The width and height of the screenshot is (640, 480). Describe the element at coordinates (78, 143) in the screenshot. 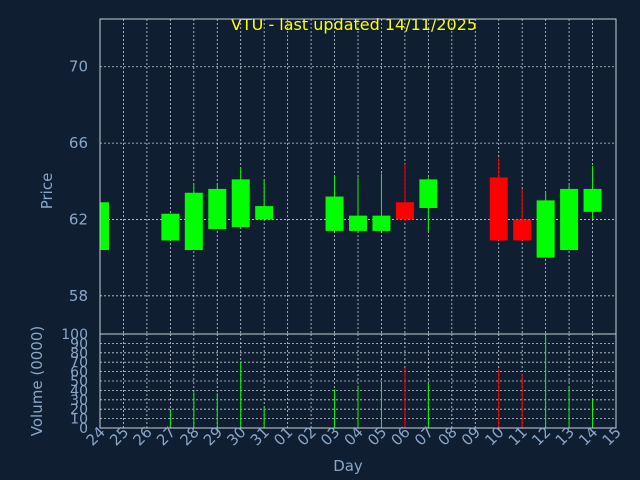

I see `price-y-tick-label: 66` at that location.